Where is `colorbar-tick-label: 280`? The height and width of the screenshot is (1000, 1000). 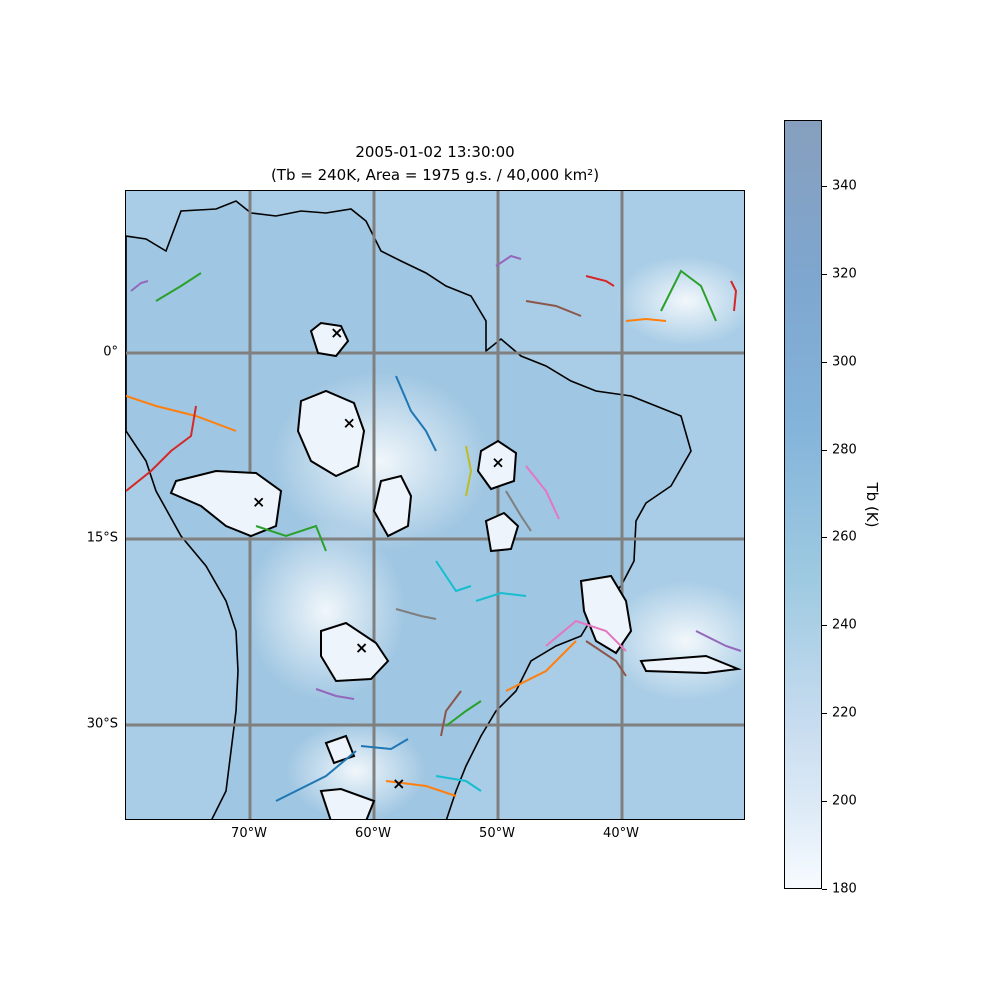 colorbar-tick-label: 280 is located at coordinates (844, 450).